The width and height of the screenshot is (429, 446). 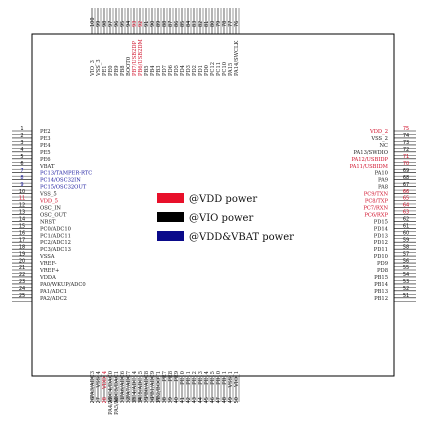 What do you see at coordinates (406, 289) in the screenshot?
I see `pin-number: 52` at bounding box center [406, 289].